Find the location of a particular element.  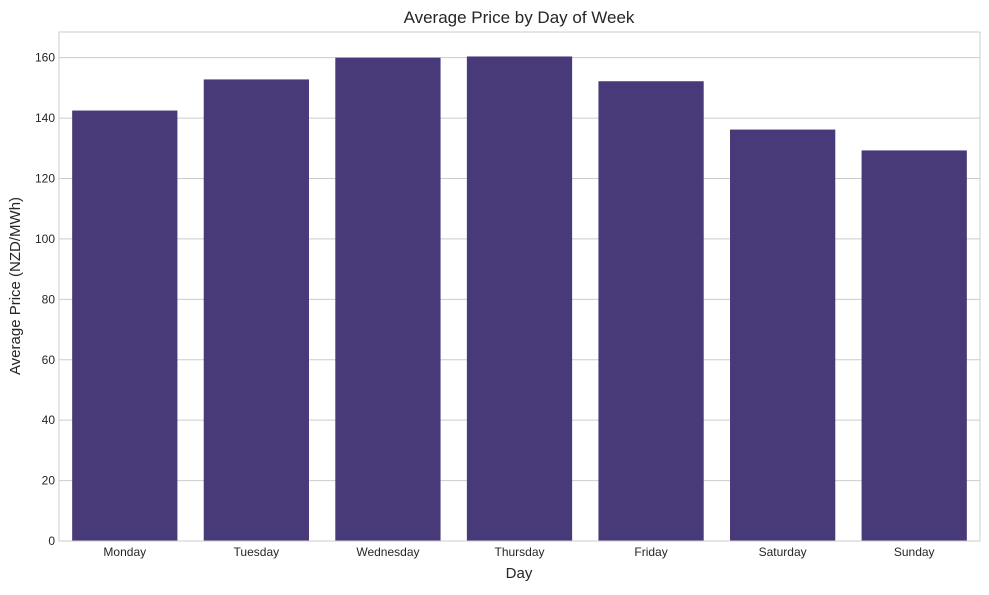

bar-monday is located at coordinates (125, 325).